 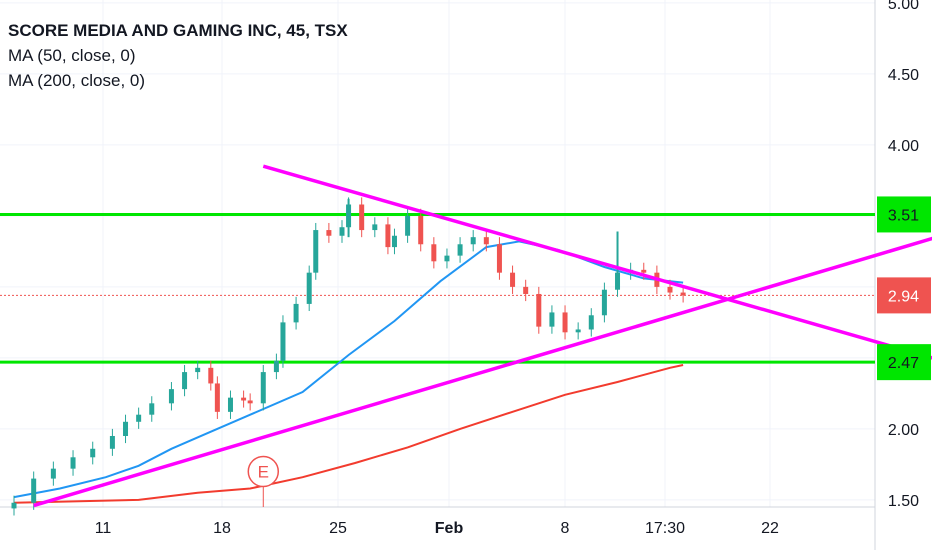 I want to click on last-price-label-text: 2.94, so click(x=903, y=296).